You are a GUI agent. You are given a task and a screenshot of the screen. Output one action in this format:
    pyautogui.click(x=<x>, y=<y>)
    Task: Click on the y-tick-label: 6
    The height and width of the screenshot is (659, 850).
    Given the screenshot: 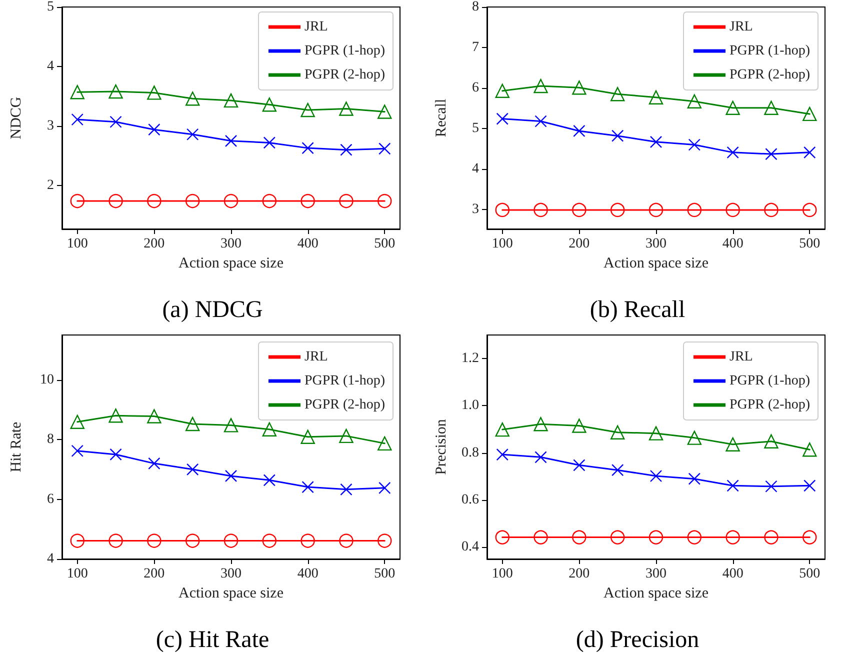 What is the action you would take?
    pyautogui.click(x=50, y=498)
    